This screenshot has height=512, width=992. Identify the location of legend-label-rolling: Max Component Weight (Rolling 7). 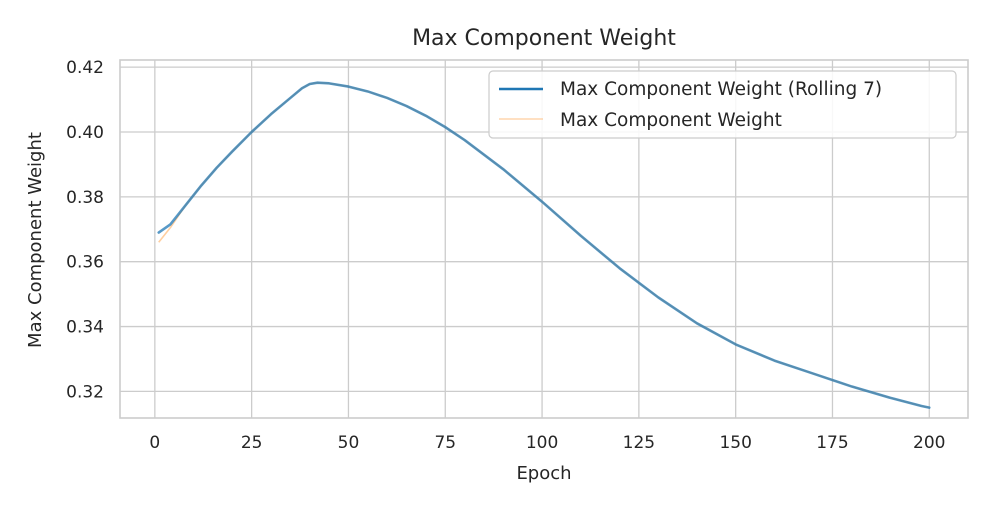
(721, 89).